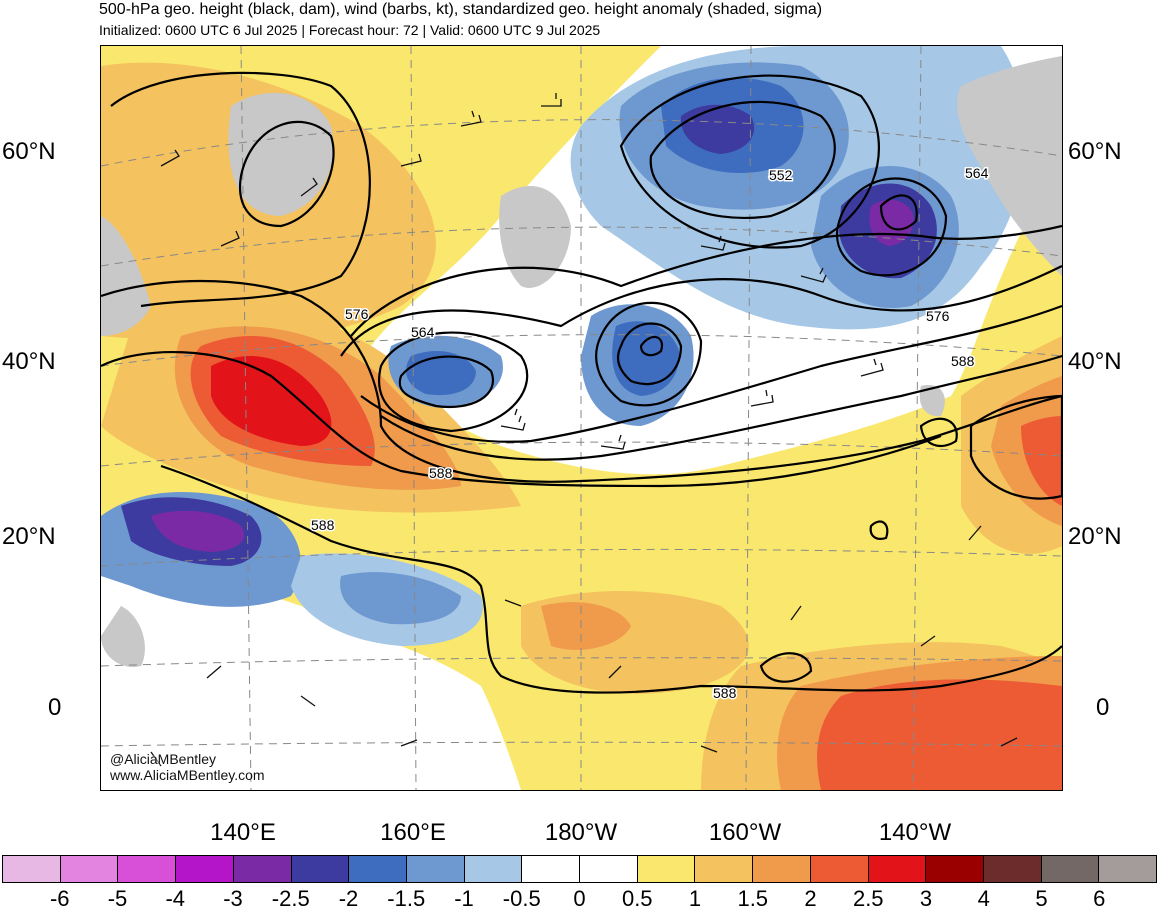 This screenshot has width=1160, height=913. Describe the element at coordinates (1099, 898) in the screenshot. I see `colorbar-tick: 6` at that location.